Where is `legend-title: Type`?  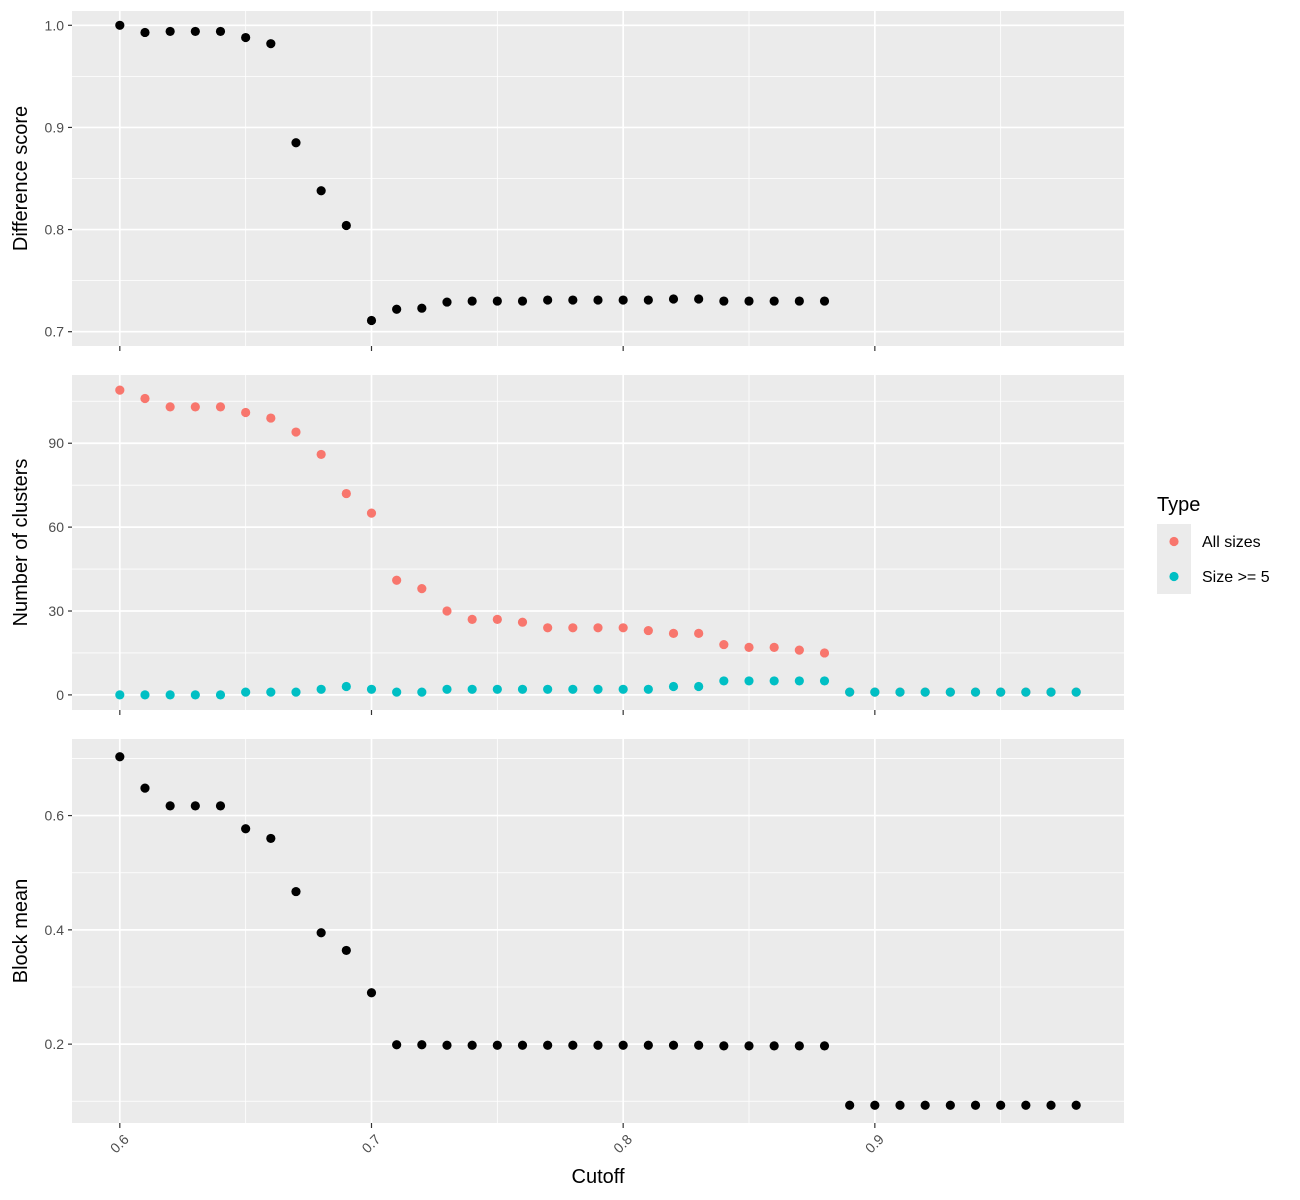 legend-title: Type is located at coordinates (1178, 505).